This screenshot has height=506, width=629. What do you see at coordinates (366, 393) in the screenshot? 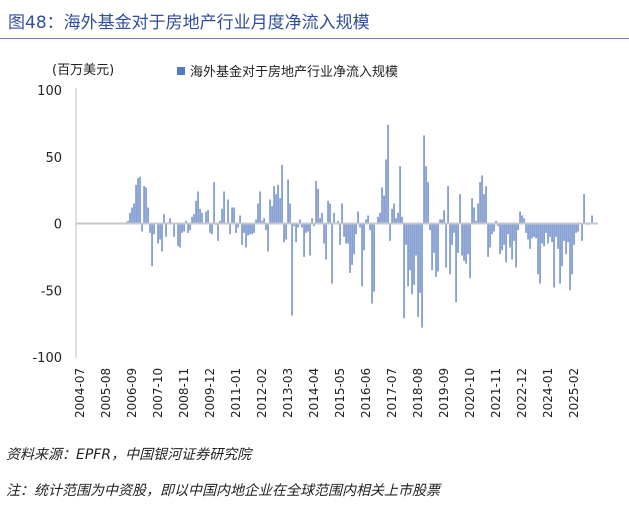
I see `x-tick-label: 2016-06` at bounding box center [366, 393].